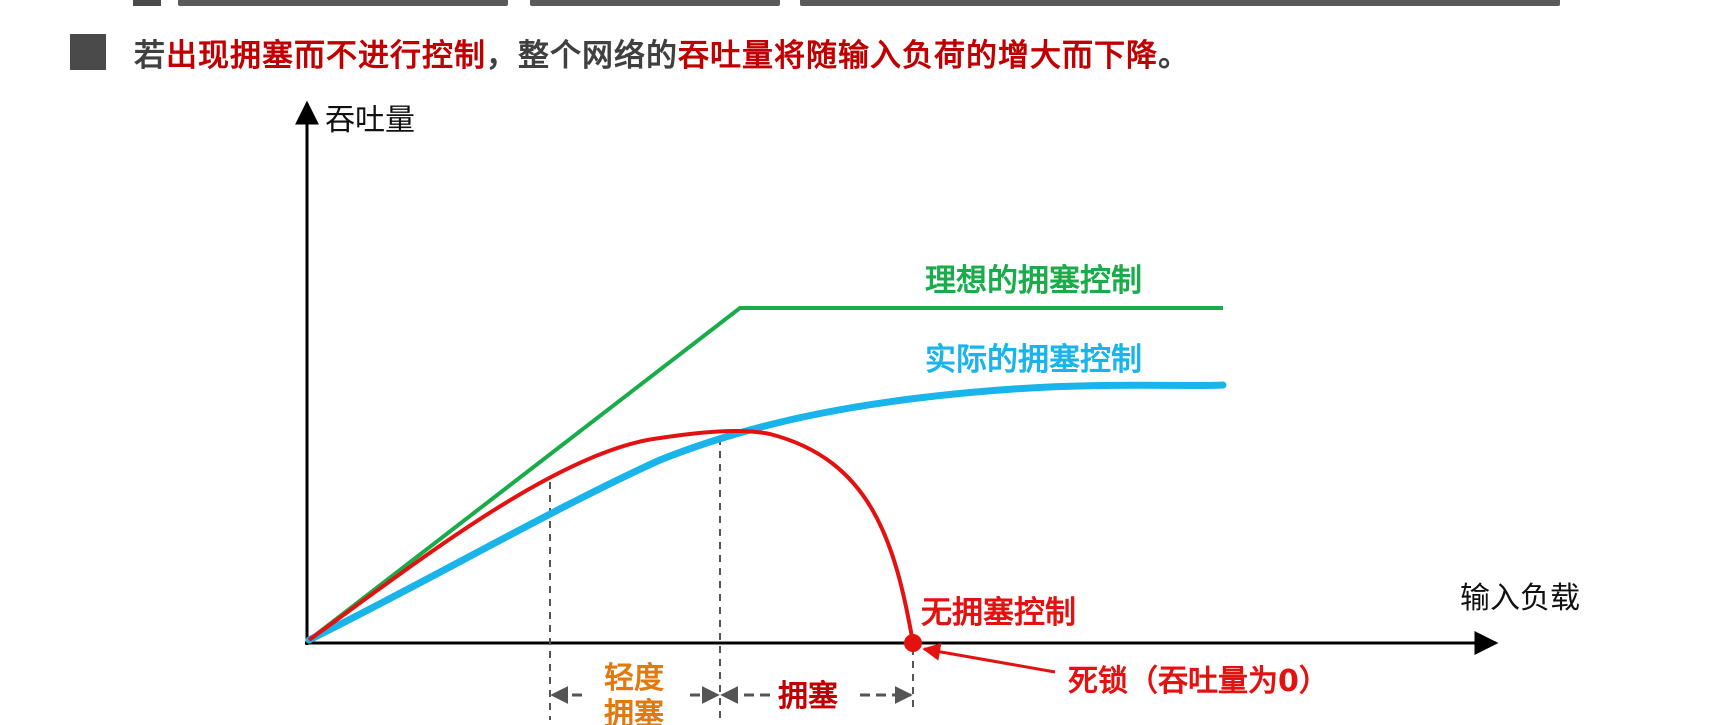 The height and width of the screenshot is (725, 1717). What do you see at coordinates (1174, 55) in the screenshot?
I see `headline-suffix: 。` at bounding box center [1174, 55].